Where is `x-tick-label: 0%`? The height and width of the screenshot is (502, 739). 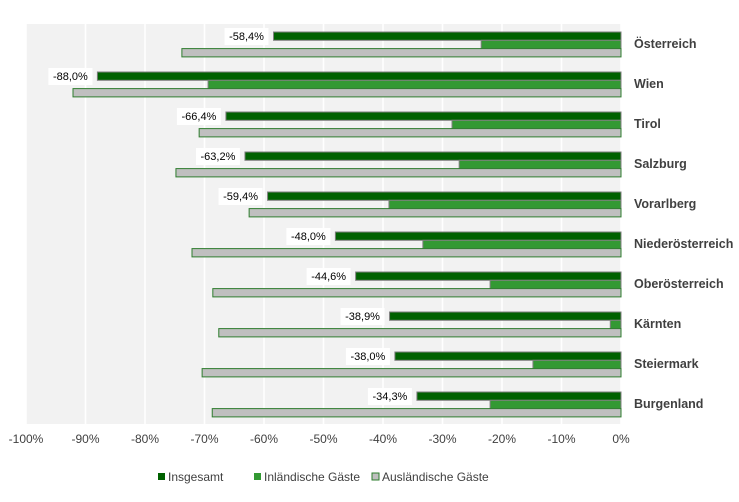
x-tick-label: 0% is located at coordinates (621, 439).